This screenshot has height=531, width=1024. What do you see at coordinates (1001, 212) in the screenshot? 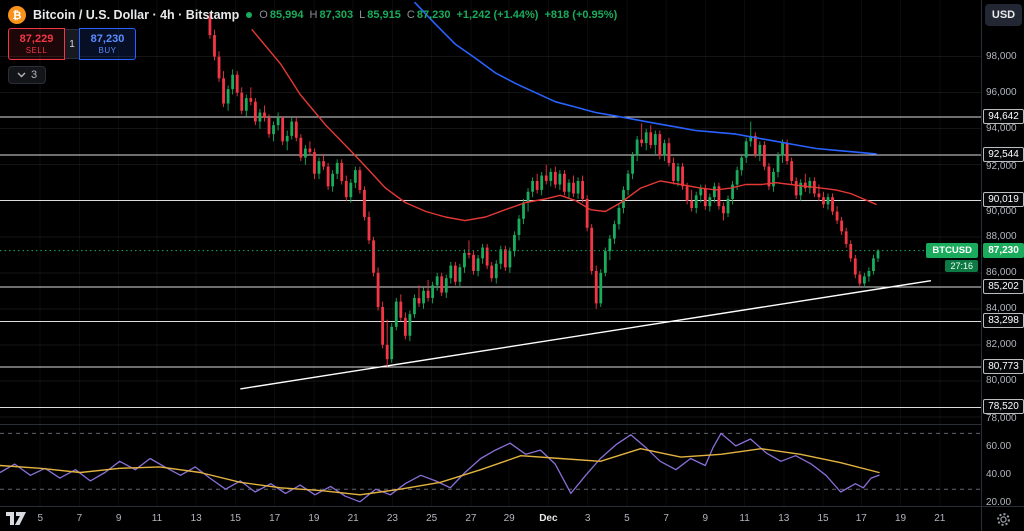
I see `price-axis-label: 90,000` at bounding box center [1001, 212].